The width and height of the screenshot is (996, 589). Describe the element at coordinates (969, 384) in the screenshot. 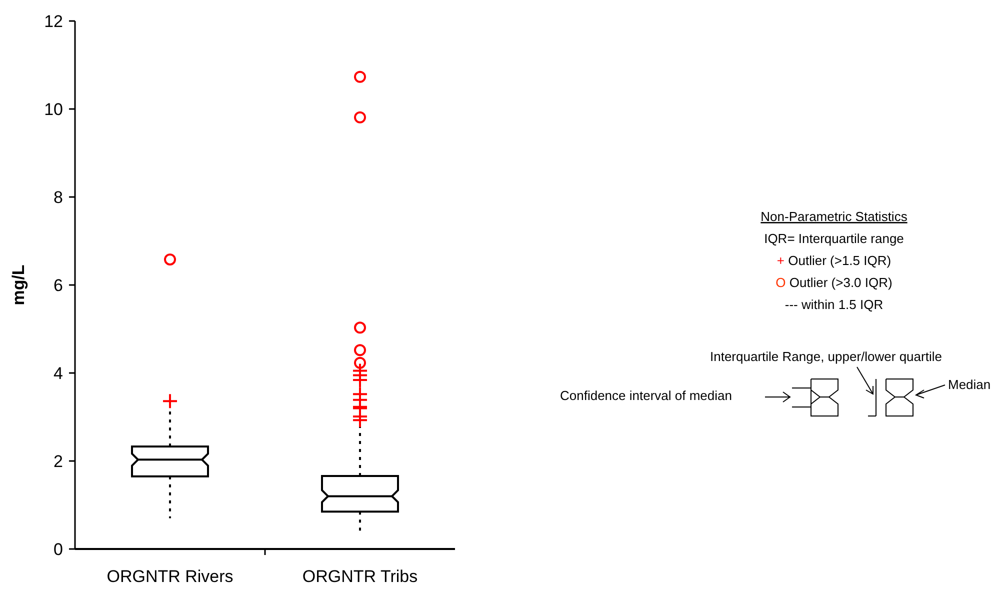

I see `text: Median` at that location.